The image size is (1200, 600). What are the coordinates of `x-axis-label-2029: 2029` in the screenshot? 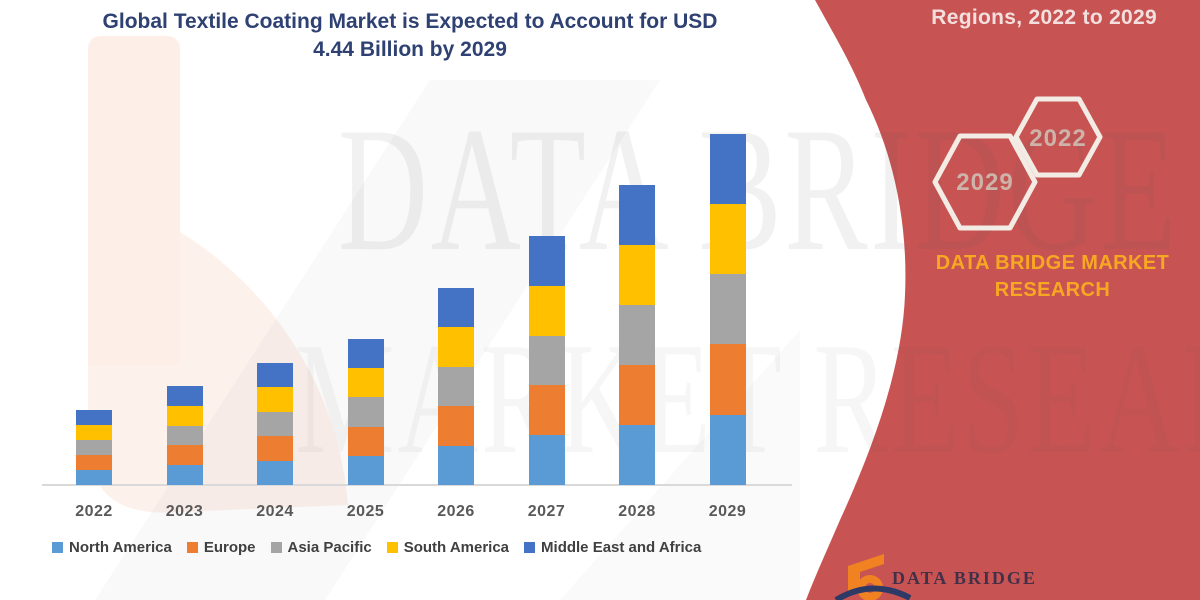 It's located at (727, 511).